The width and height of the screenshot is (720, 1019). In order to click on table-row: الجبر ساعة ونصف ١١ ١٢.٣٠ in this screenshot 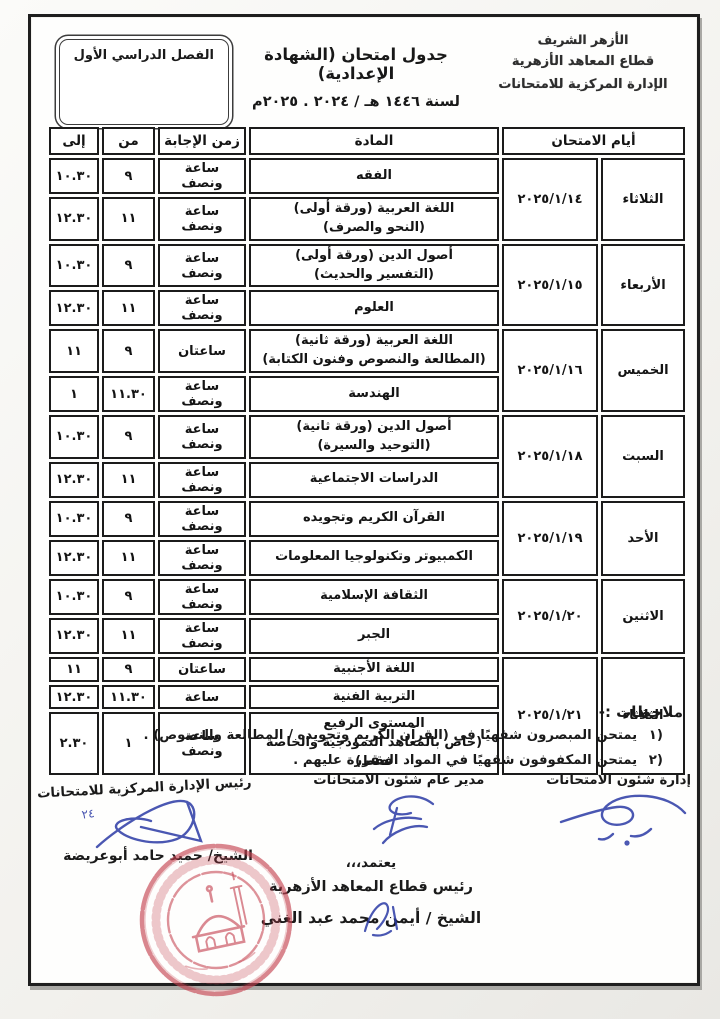, I will do `click(367, 635)`.